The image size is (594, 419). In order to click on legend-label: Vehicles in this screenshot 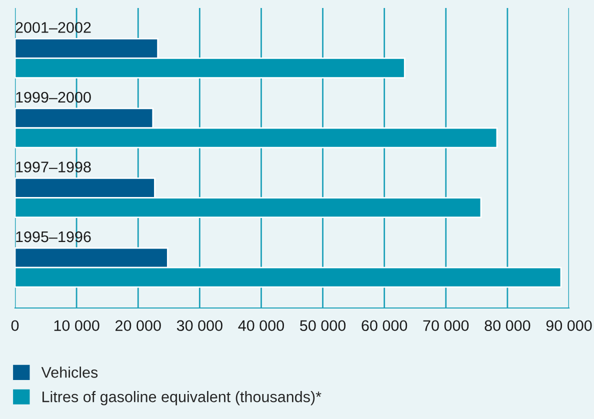, I will do `click(69, 372)`.